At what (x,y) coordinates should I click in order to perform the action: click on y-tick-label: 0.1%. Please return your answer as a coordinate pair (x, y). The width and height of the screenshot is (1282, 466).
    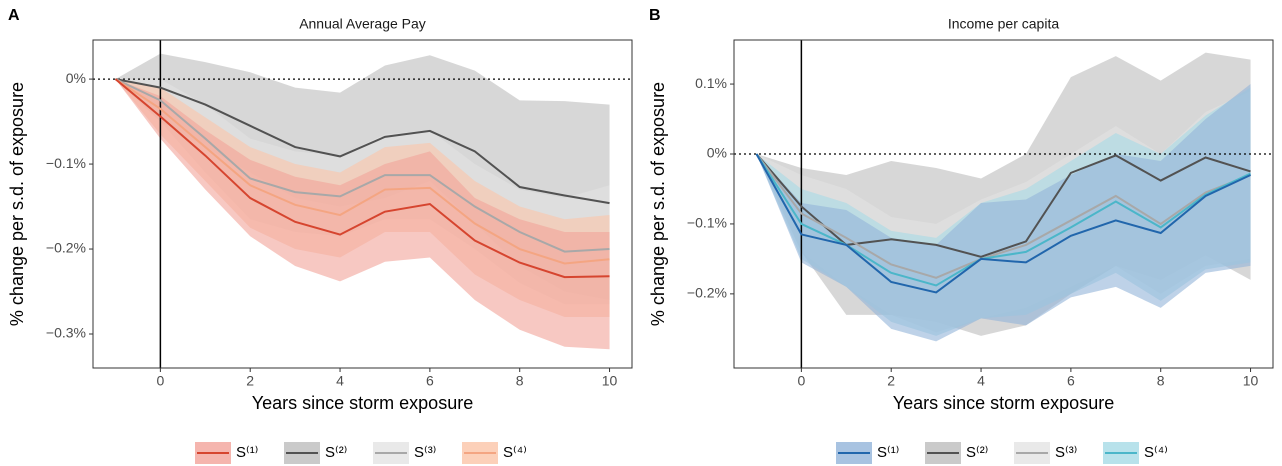
    Looking at the image, I should click on (711, 83).